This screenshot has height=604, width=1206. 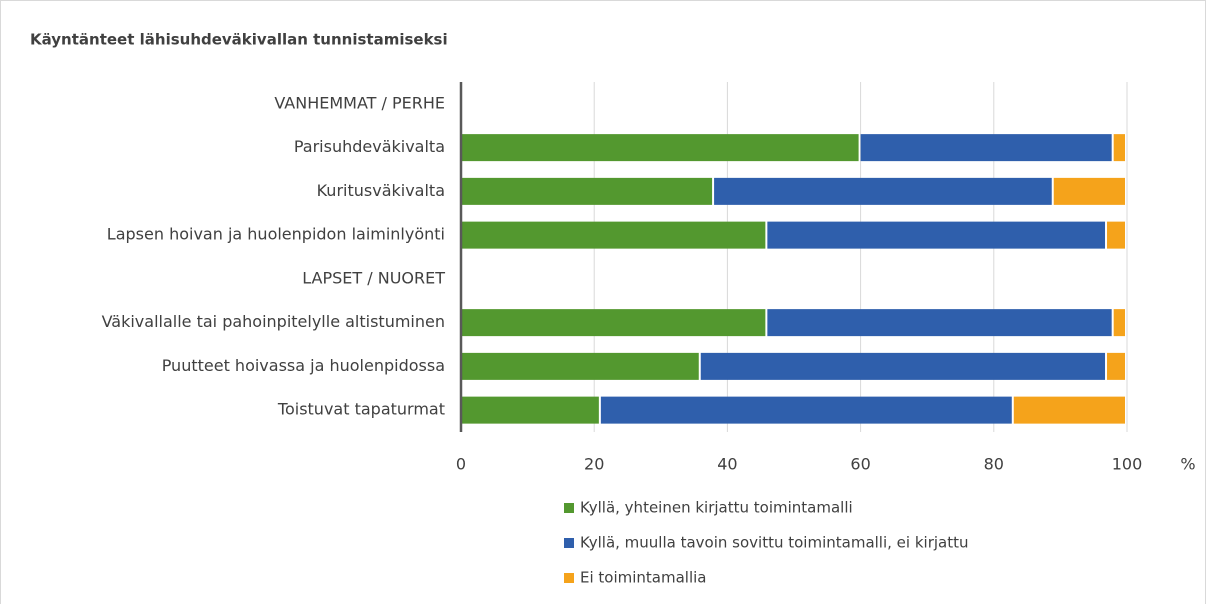 What do you see at coordinates (716, 508) in the screenshot?
I see `legend-label: Kyllä, yhteinen kirjattu toimintamalli` at bounding box center [716, 508].